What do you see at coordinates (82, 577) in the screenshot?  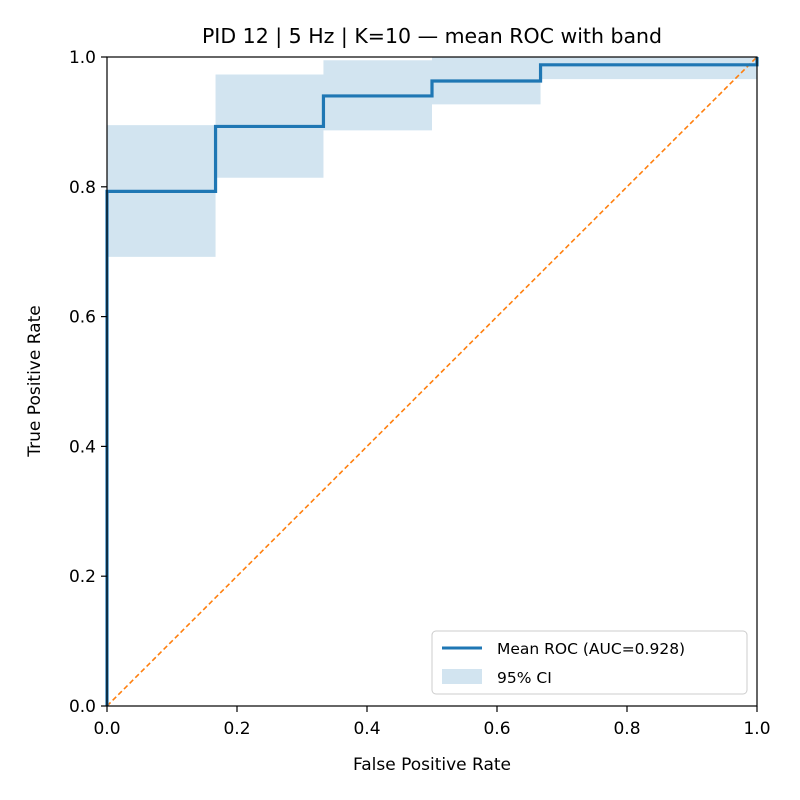 I see `y-tick-label: 0.2` at bounding box center [82, 577].